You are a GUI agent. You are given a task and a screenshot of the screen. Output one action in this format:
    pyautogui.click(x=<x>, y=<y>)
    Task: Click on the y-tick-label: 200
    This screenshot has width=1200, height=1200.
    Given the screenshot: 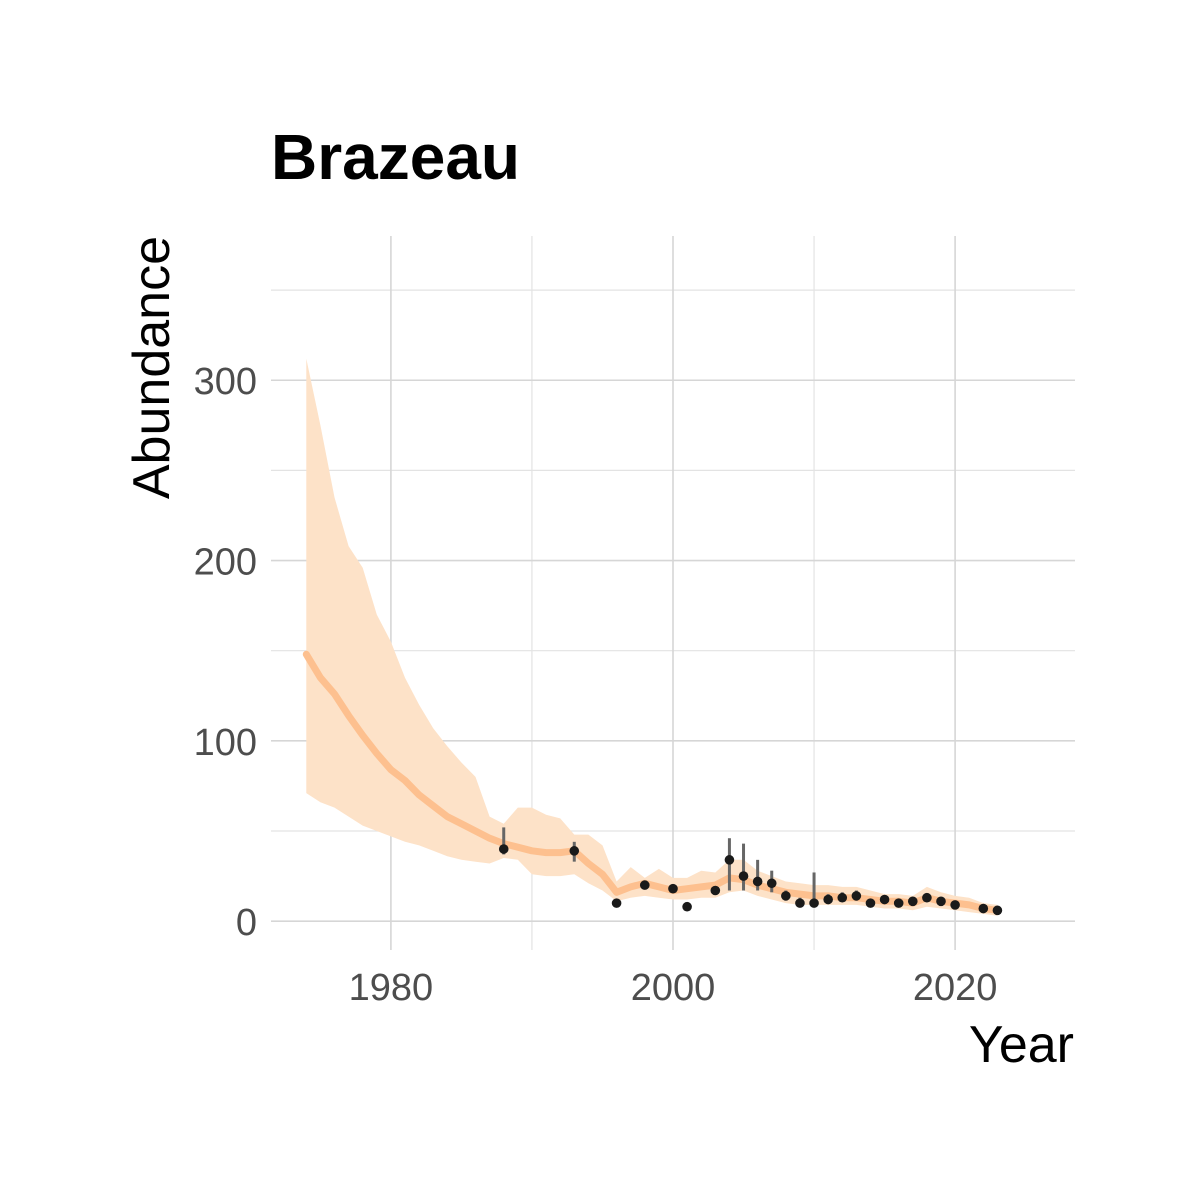 What is the action you would take?
    pyautogui.click(x=225, y=563)
    